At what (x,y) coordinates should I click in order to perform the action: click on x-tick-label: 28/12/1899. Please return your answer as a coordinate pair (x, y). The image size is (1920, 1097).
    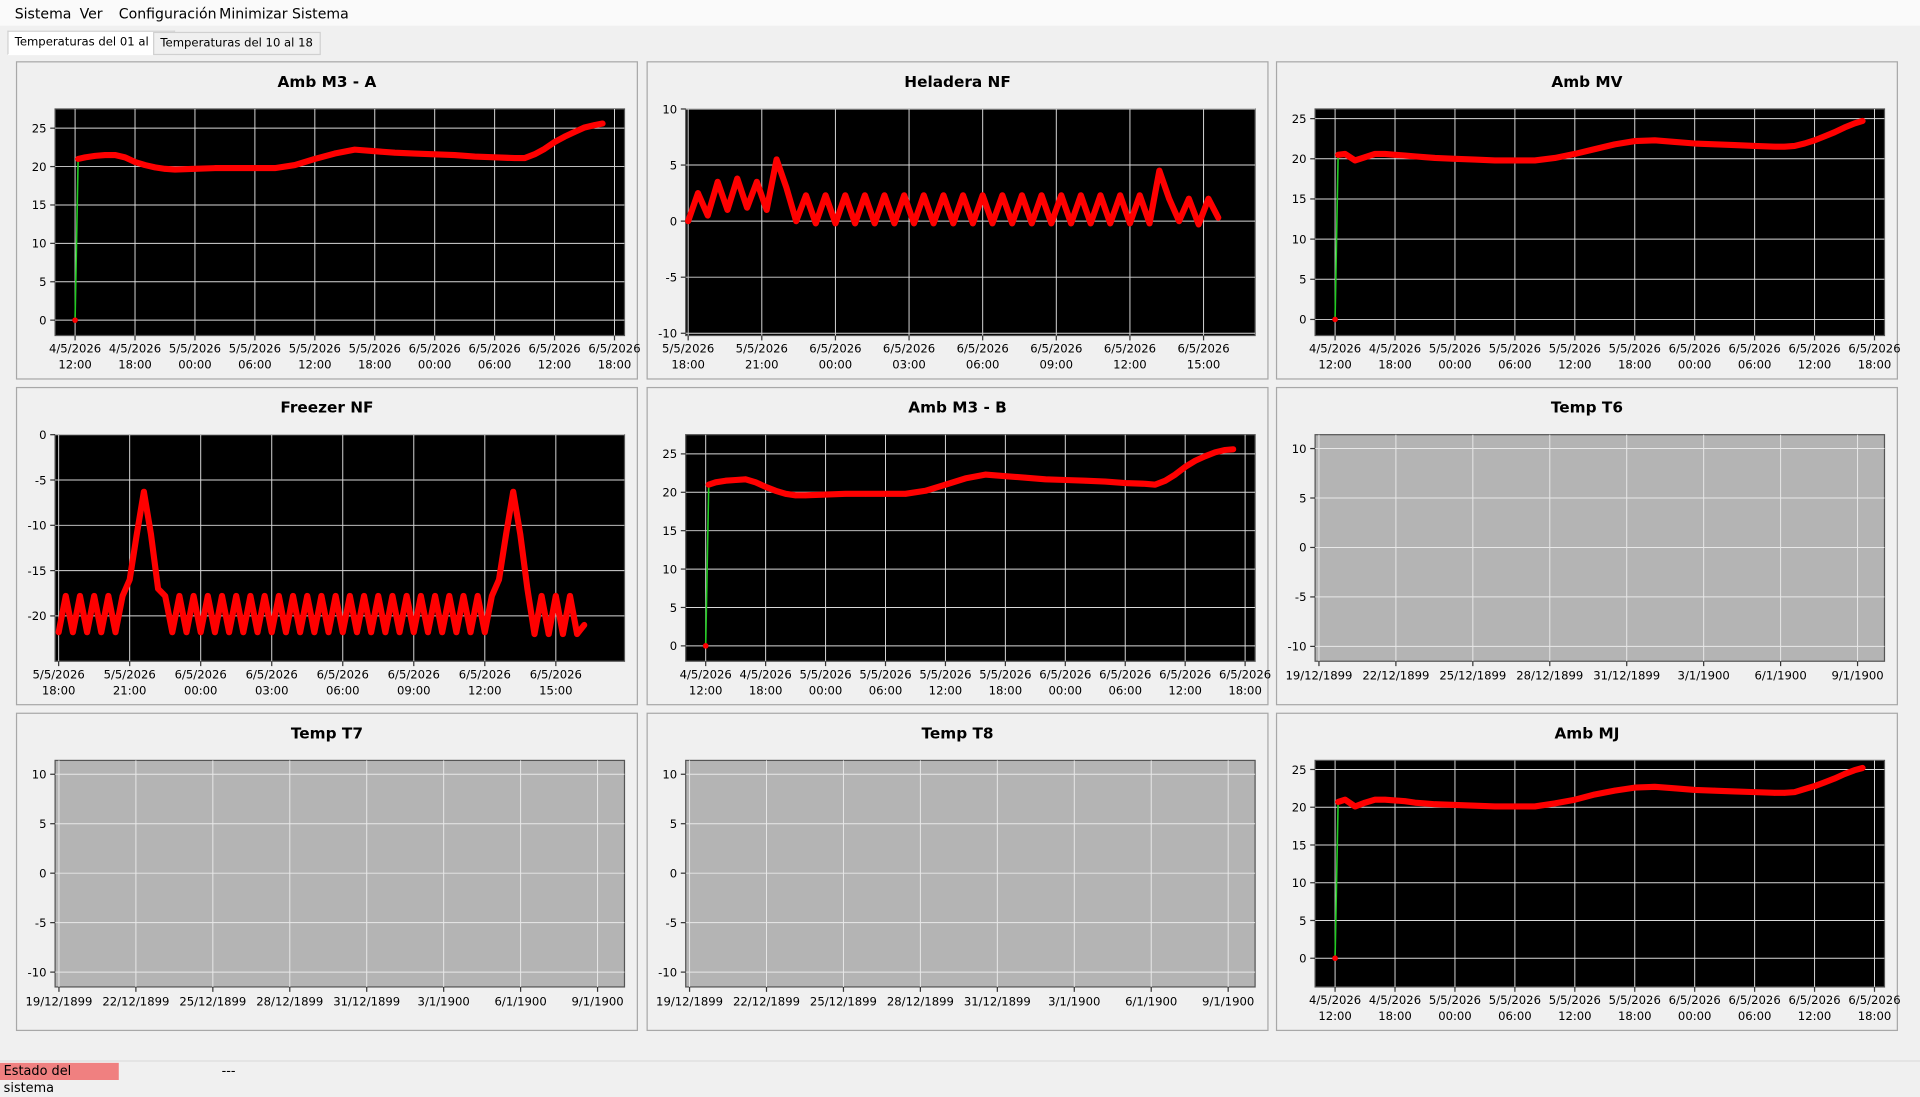
    Looking at the image, I should click on (289, 1001).